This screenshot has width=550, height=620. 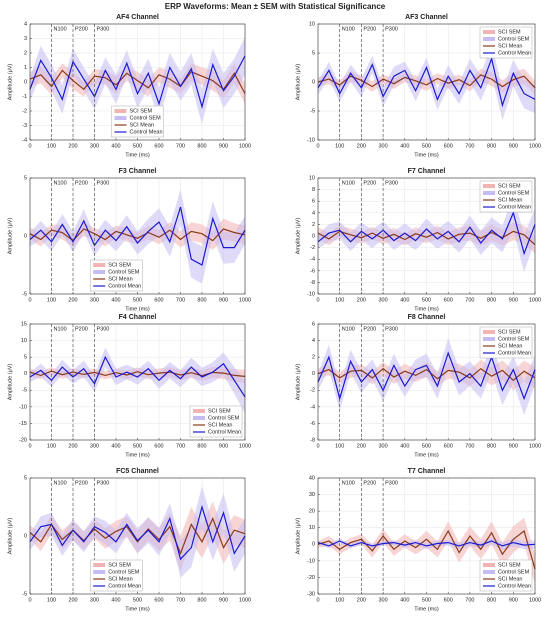 I want to click on x-tick-label: 600, so click(x=158, y=300).